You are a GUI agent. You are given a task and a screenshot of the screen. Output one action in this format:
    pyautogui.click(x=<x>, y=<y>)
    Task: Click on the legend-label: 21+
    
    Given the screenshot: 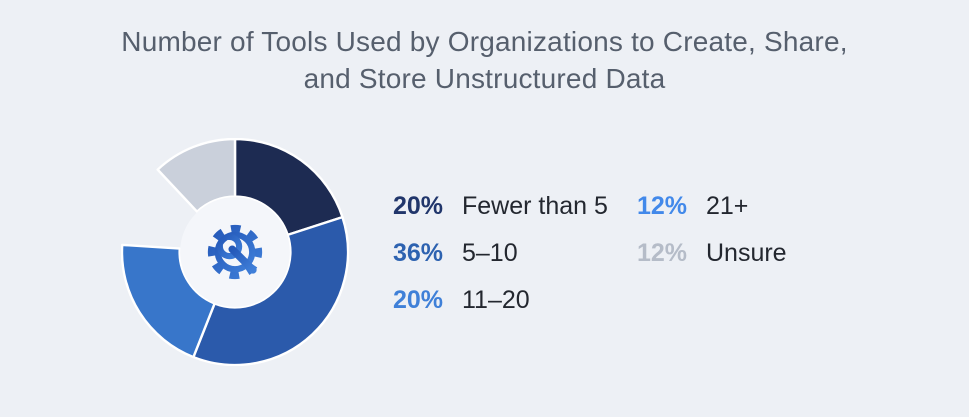 What is the action you would take?
    pyautogui.click(x=727, y=206)
    